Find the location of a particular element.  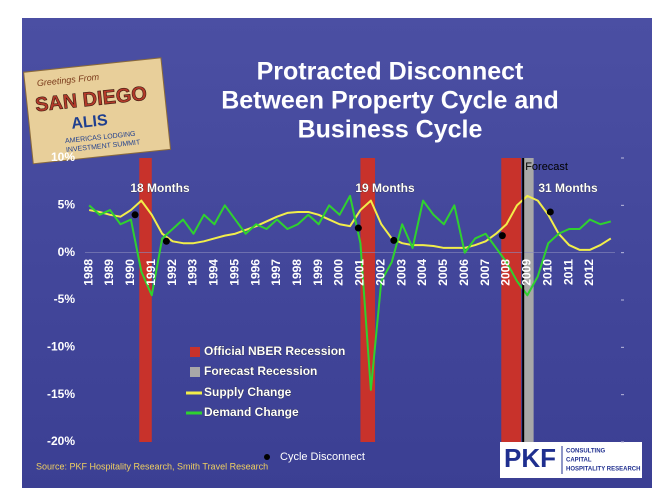

x-tick-label: 1999 is located at coordinates (318, 272).